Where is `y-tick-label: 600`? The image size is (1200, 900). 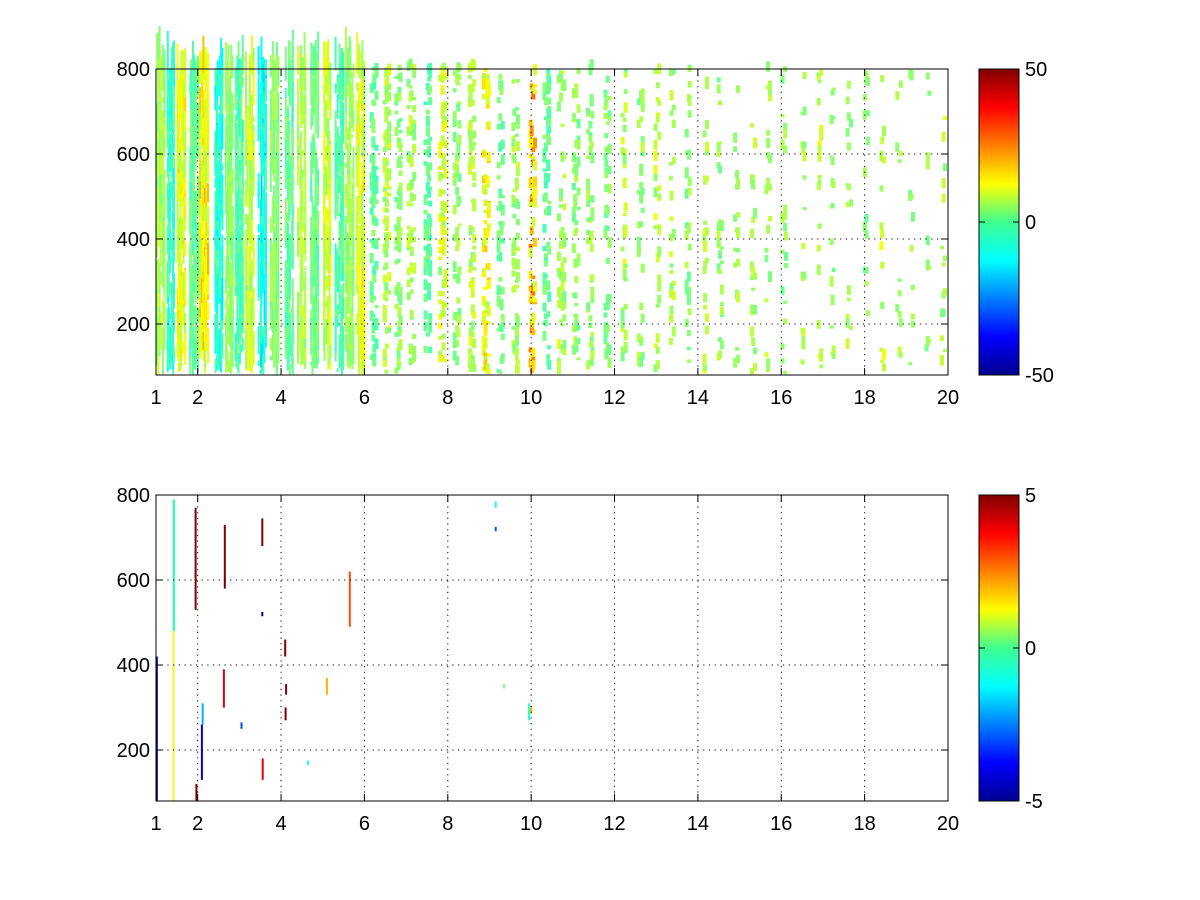 y-tick-label: 600 is located at coordinates (133, 155).